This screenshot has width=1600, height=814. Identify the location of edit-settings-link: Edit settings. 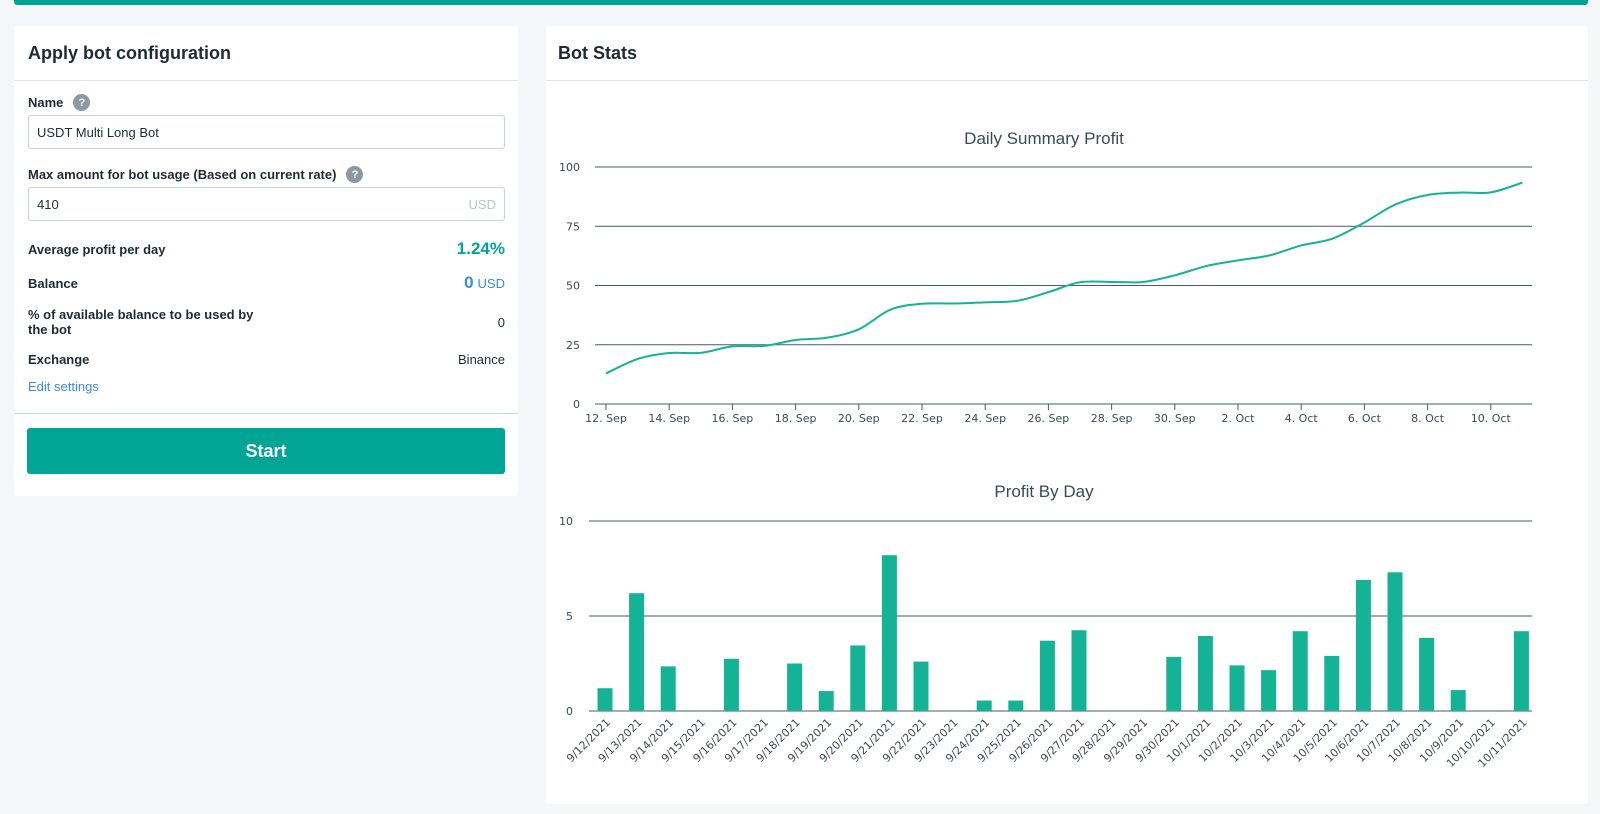
(63, 386).